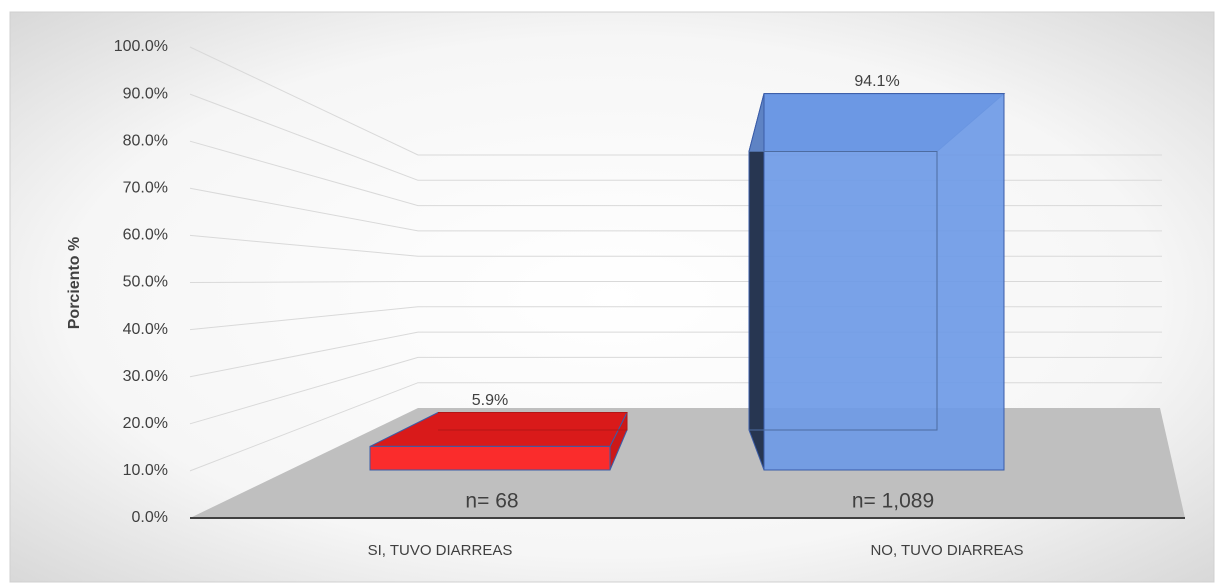  Describe the element at coordinates (946, 550) in the screenshot. I see `x-tick-label: NO, TUVO DIARREAS` at that location.